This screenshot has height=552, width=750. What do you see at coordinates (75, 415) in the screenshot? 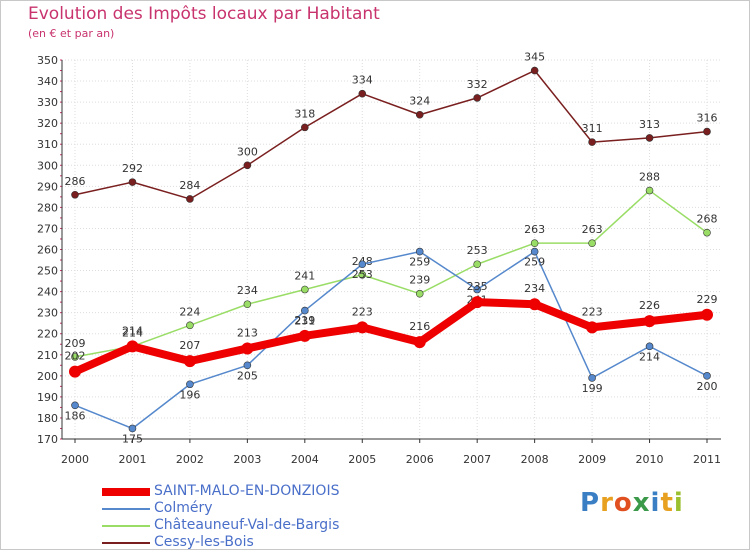
I see `data-label-colmery: 186` at bounding box center [75, 415].